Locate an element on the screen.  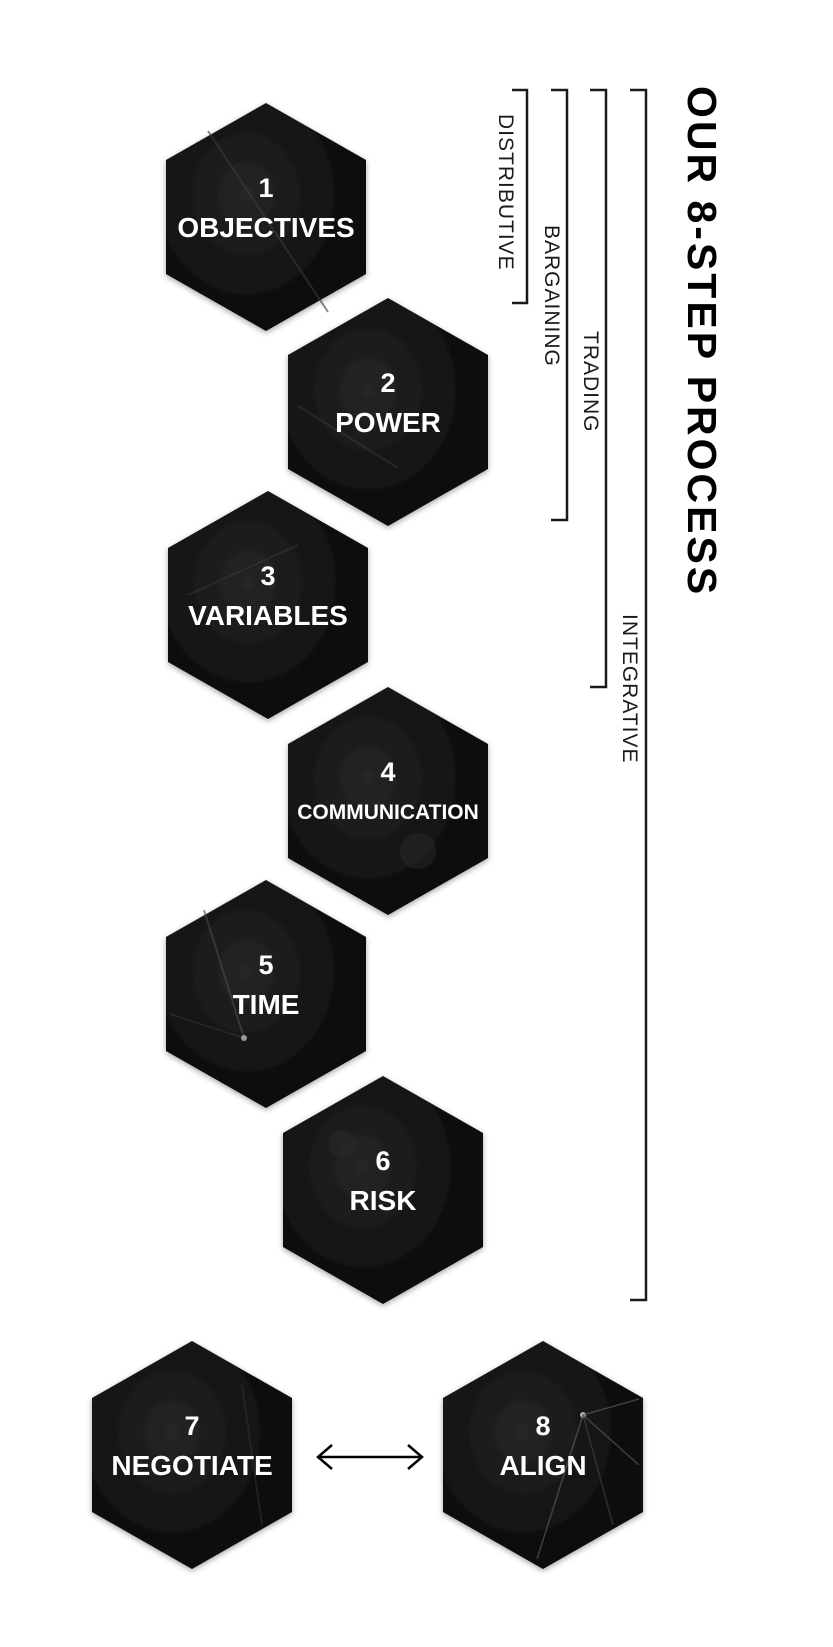
bracket-label: BARGAINING is located at coordinates (551, 296).